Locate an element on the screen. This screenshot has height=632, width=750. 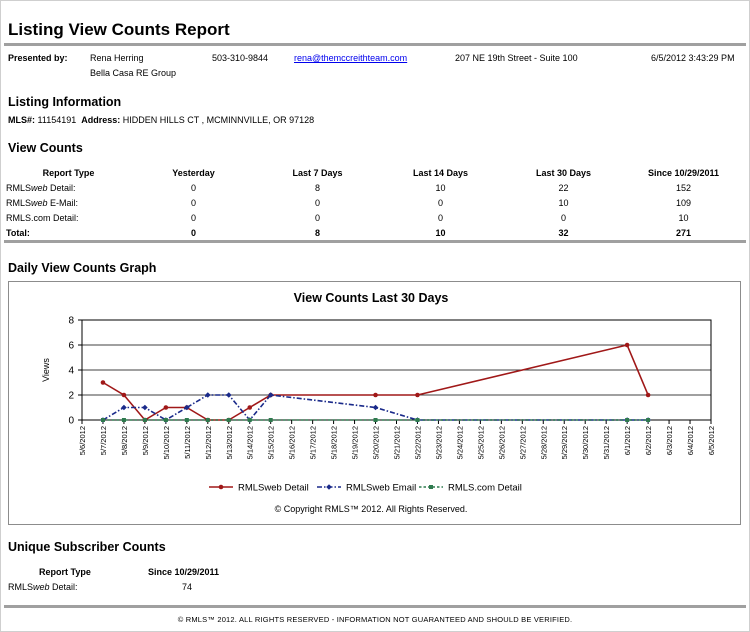
graph-heading: Daily View Counts Graph is located at coordinates (82, 268).